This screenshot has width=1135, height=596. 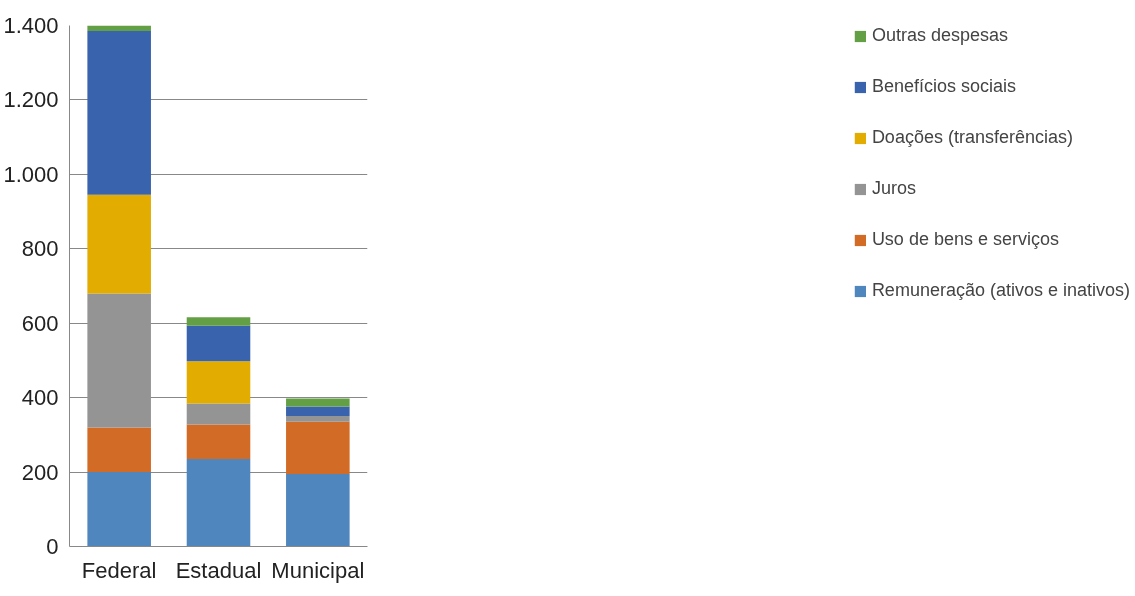 I want to click on legend-label: Juros, so click(x=893, y=188).